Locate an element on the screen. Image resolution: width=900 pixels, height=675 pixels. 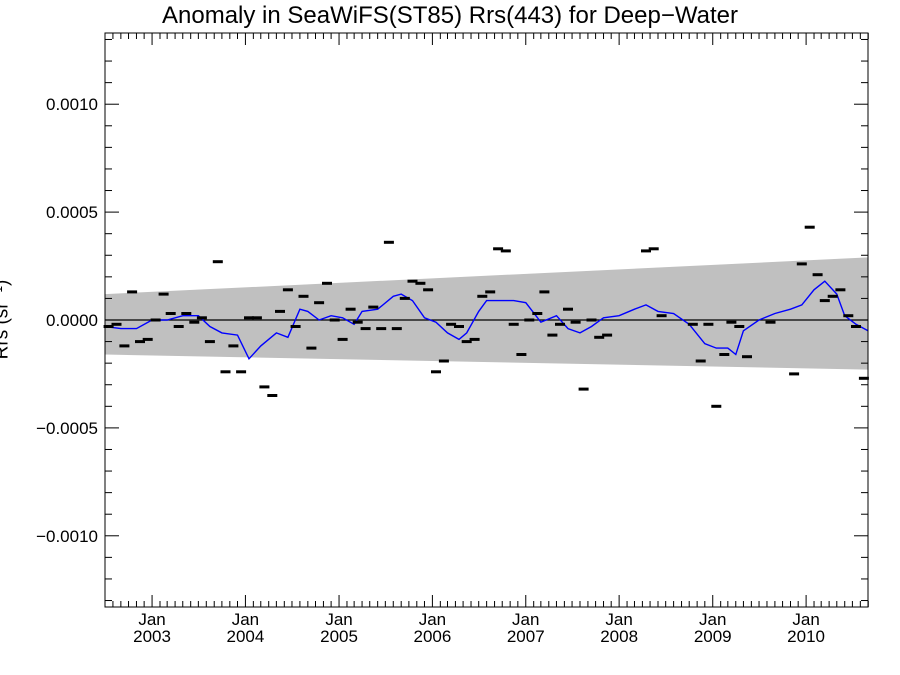
y-tick-label: 0.0000 is located at coordinates (72, 320).